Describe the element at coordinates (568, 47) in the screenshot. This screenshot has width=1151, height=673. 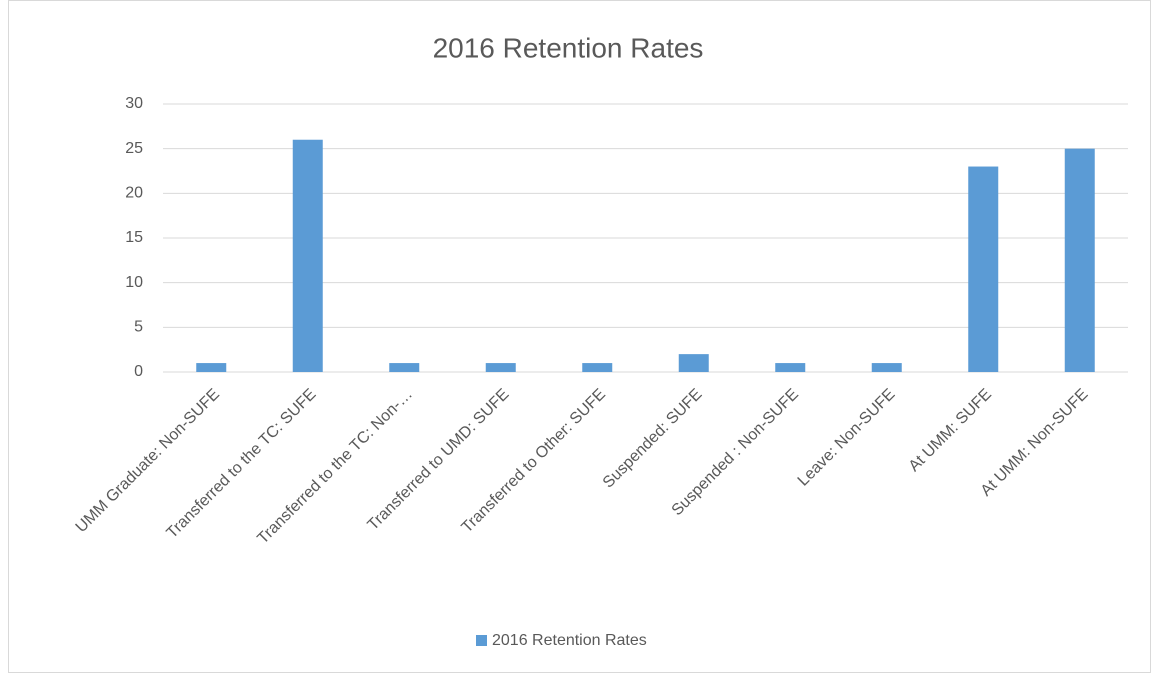
I see `chart-title: 2016 Retention Rates` at that location.